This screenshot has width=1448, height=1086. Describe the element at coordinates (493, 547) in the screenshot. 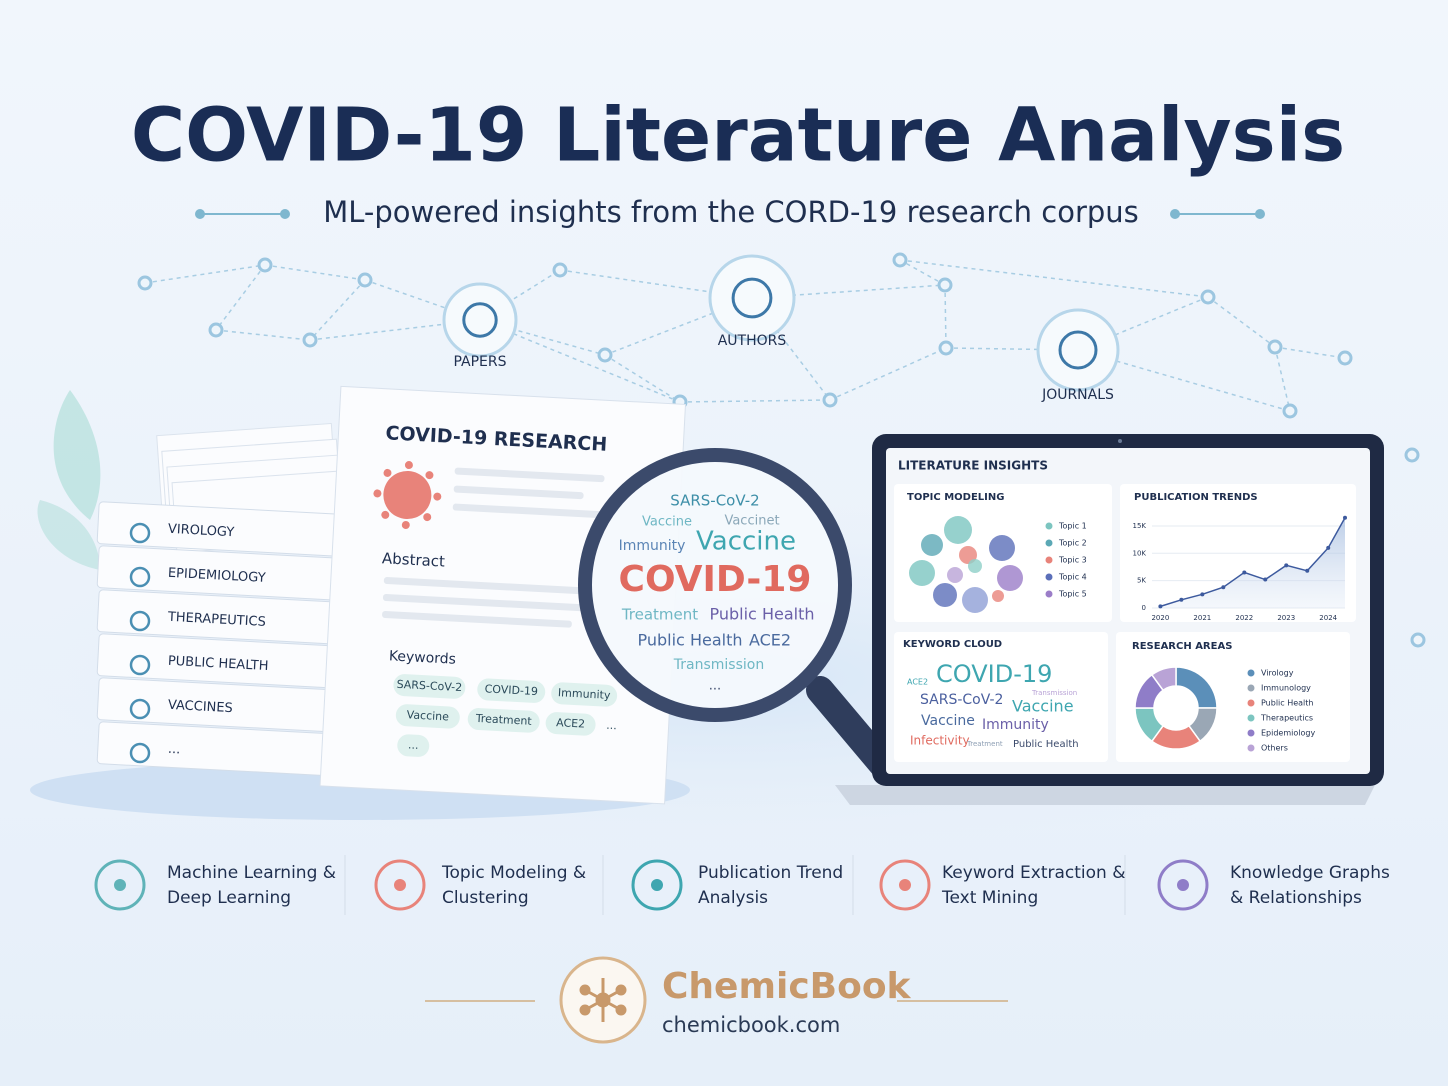

I see `text-lines` at that location.